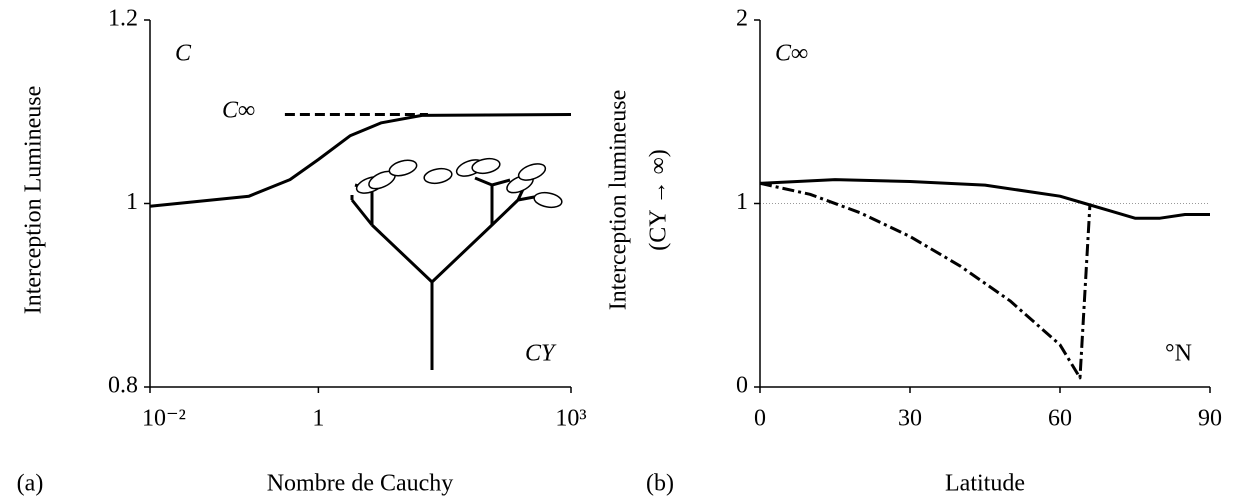 This screenshot has height=500, width=1242. I want to click on x-axis-label: Latitude, so click(985, 484).